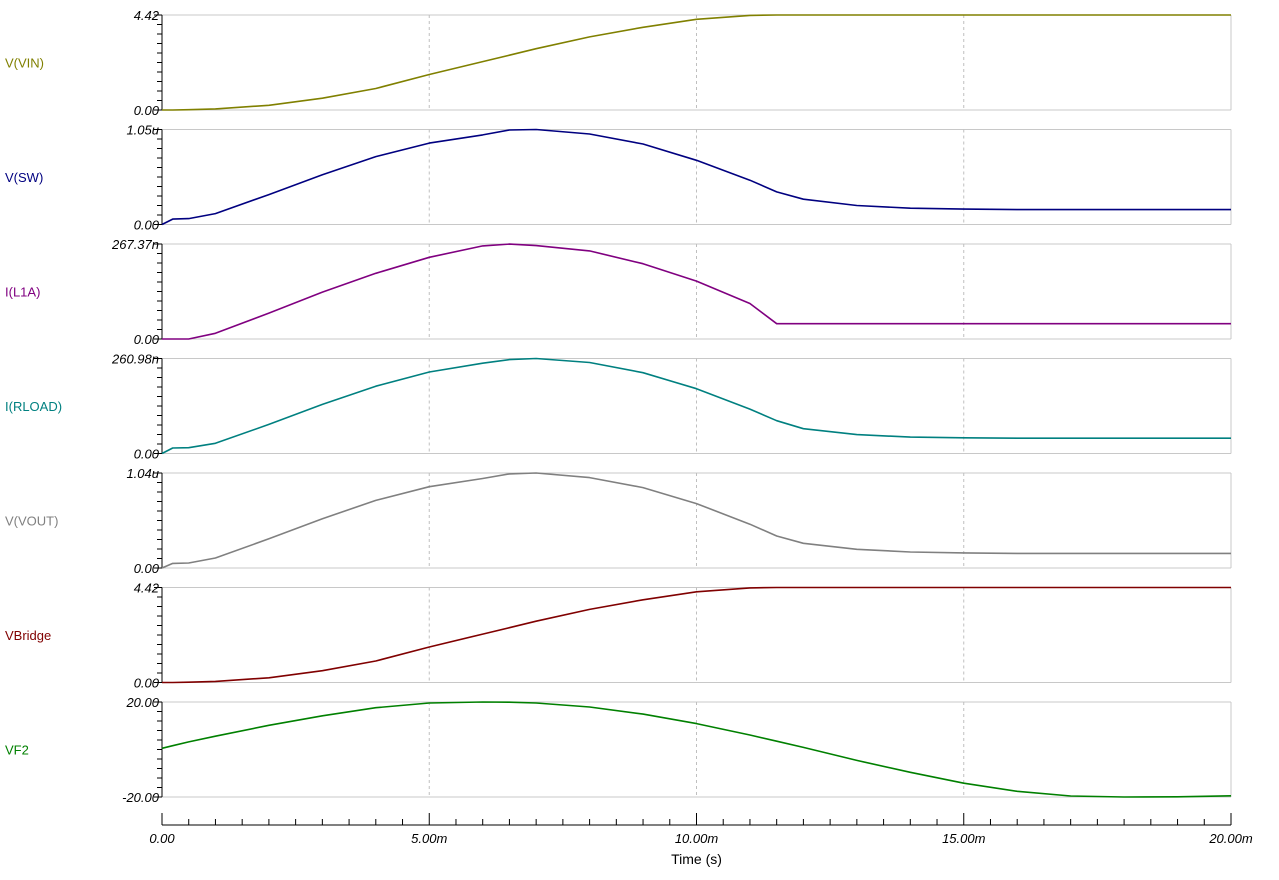 The height and width of the screenshot is (880, 1279). I want to click on panel-v-sw: 1.05u 0.00 V(SW), so click(618, 178).